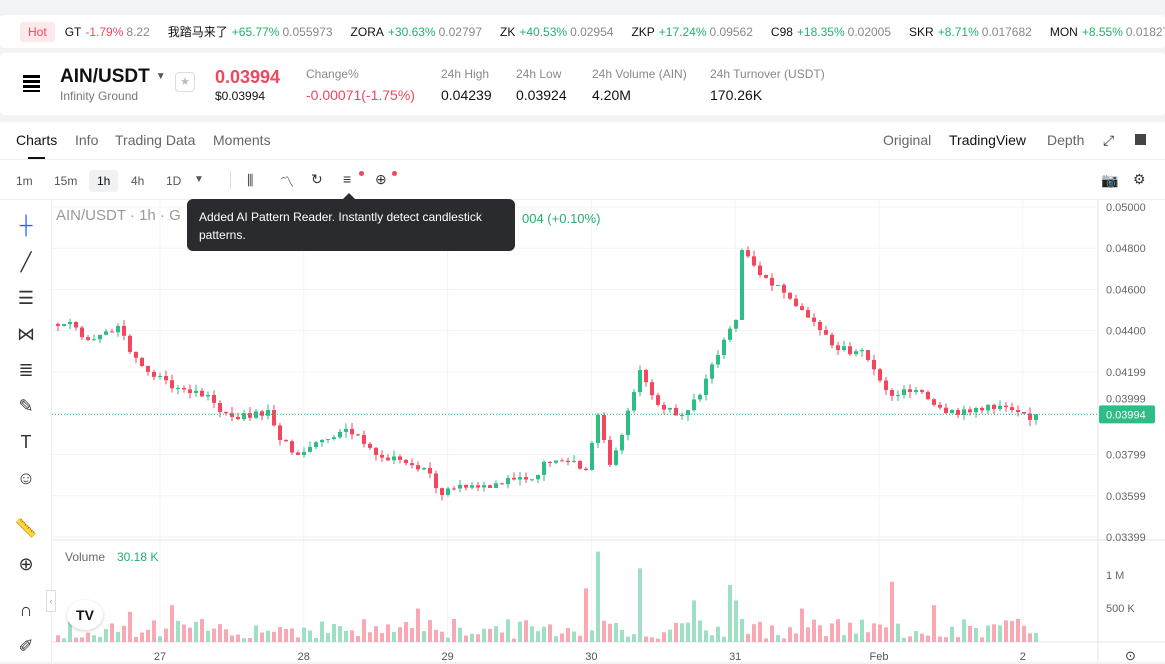 This screenshot has height=664, width=1165. I want to click on ticker-change: +40.53%, so click(543, 32).